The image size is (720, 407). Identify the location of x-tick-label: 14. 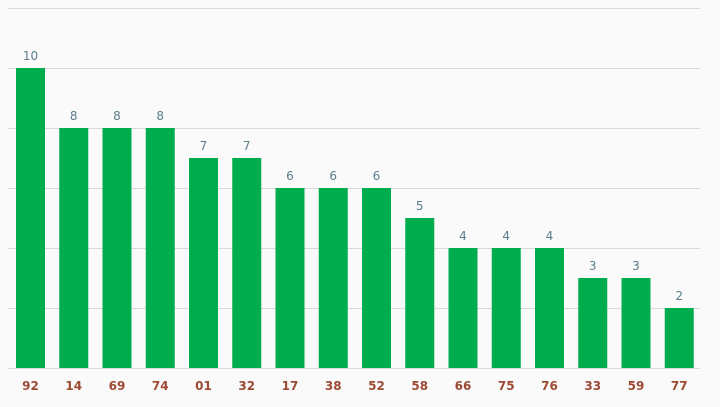
(73, 386).